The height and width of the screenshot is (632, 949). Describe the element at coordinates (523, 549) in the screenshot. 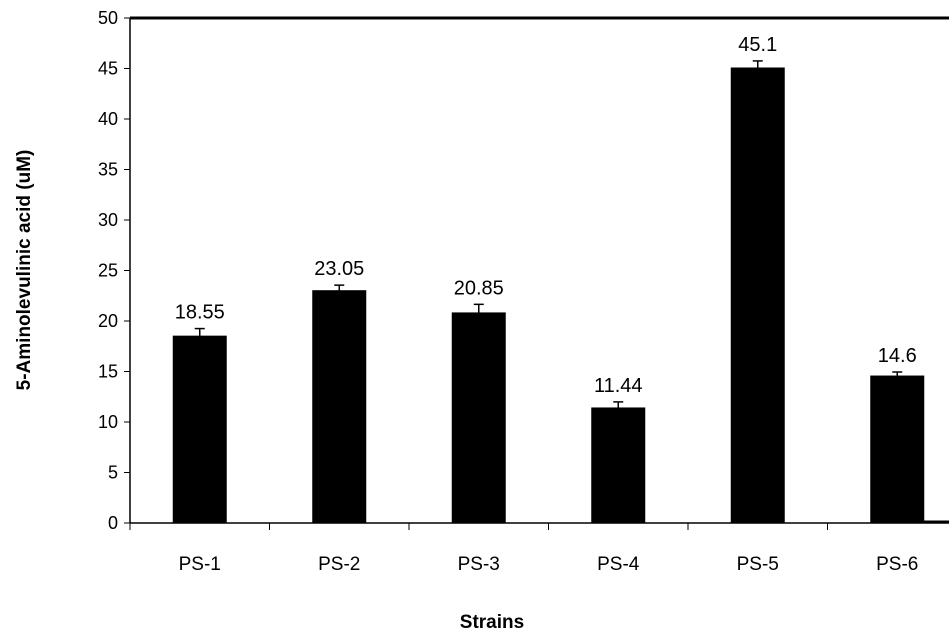

I see `x-axis-ticks: PS-1 PS-2 PS-3 PS-4 PS-5 PS-6` at that location.